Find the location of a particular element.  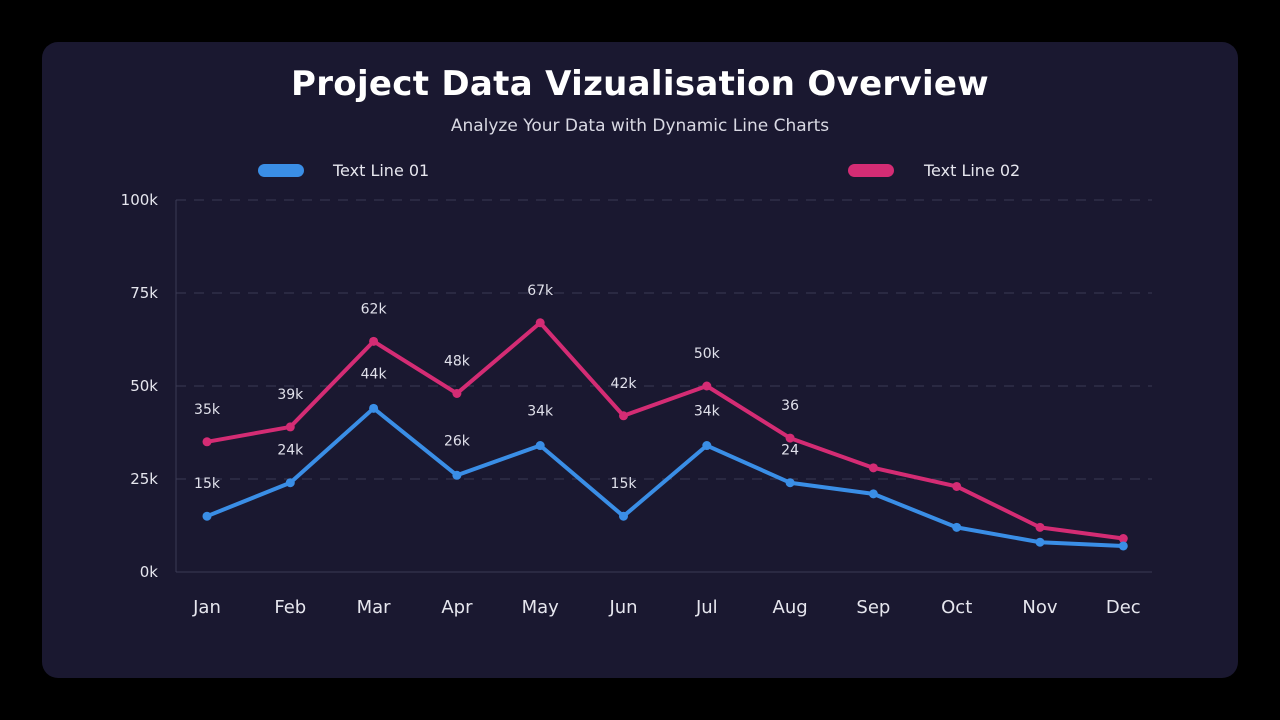

data-label: 62k is located at coordinates (374, 309).